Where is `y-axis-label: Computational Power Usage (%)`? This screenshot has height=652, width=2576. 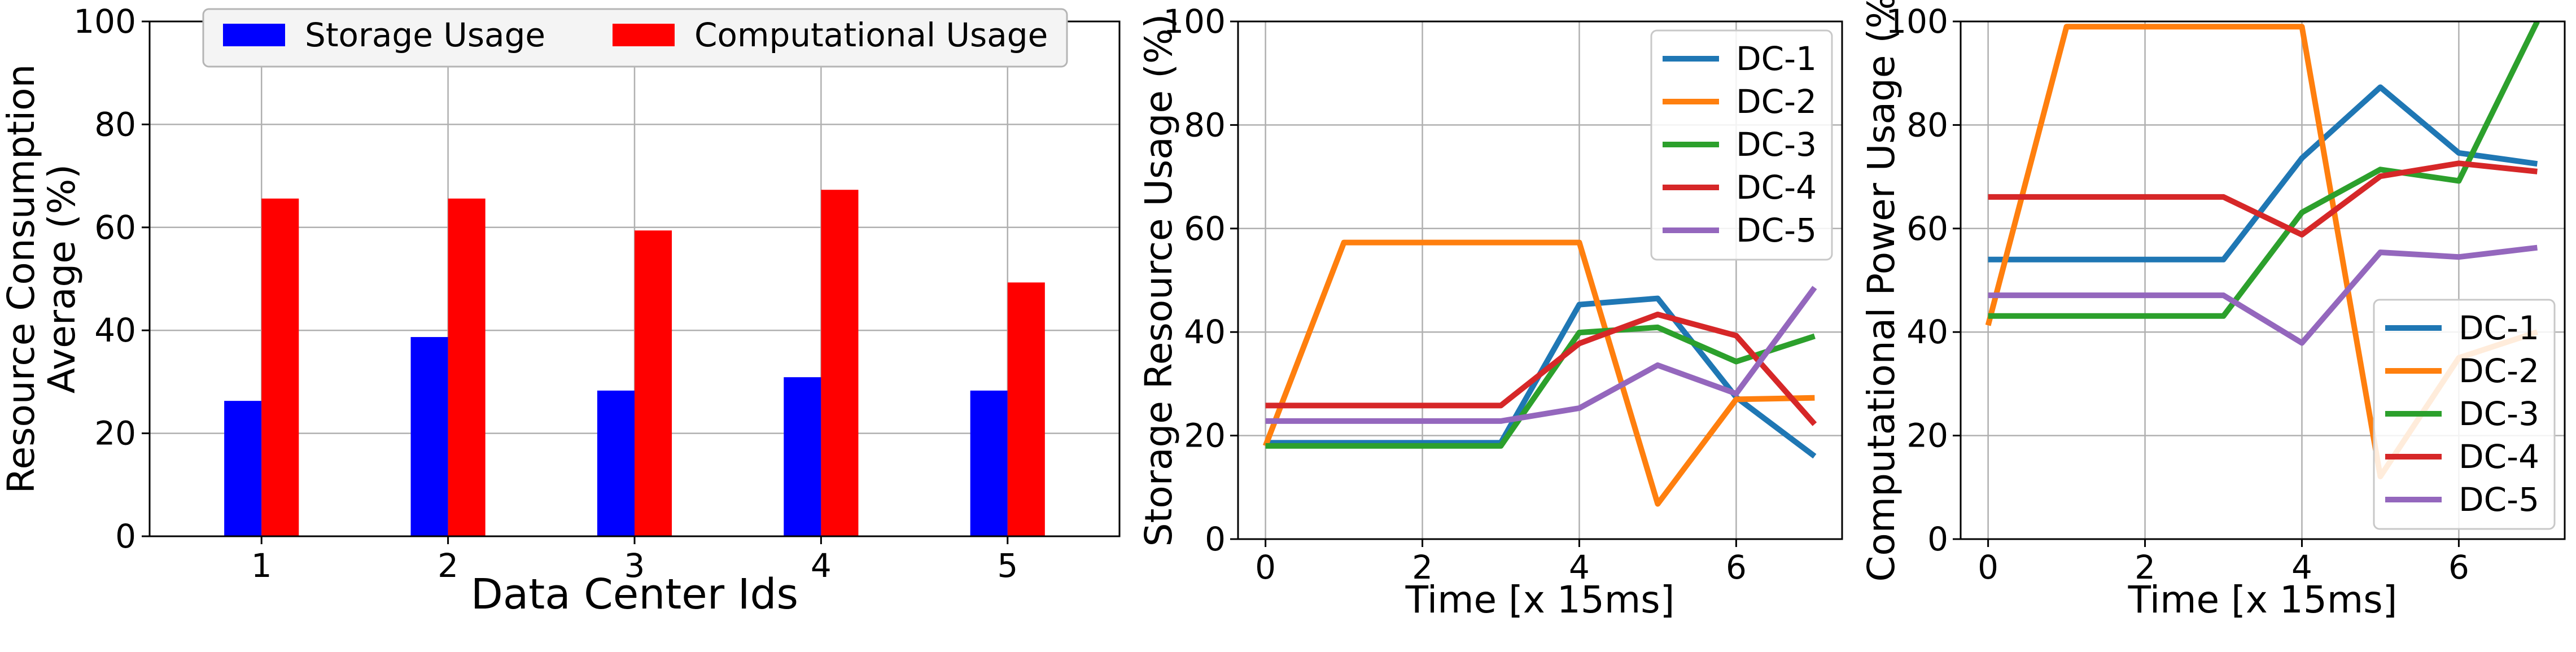 y-axis-label: Computational Power Usage (%) is located at coordinates (1881, 291).